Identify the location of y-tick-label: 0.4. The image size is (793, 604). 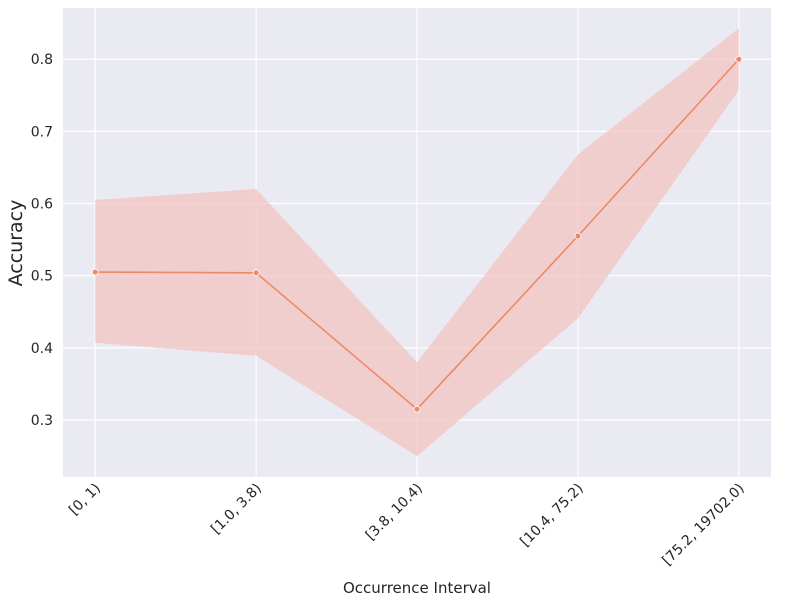
(42, 349).